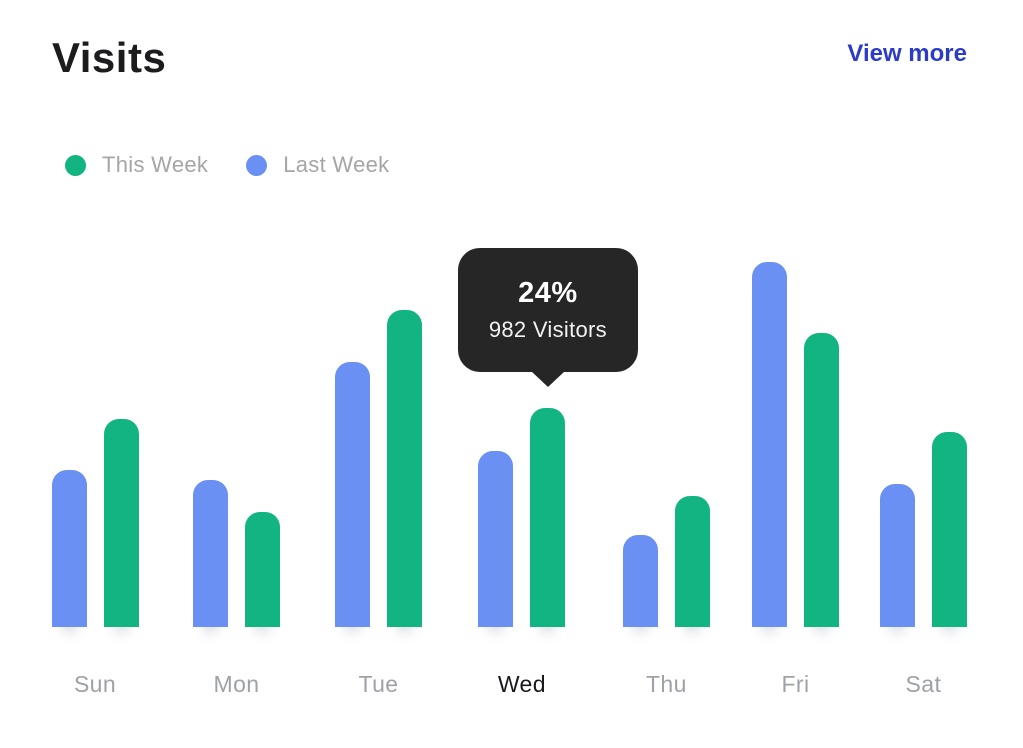 The width and height of the screenshot is (1023, 748). I want to click on bar-this-week-tue, so click(404, 468).